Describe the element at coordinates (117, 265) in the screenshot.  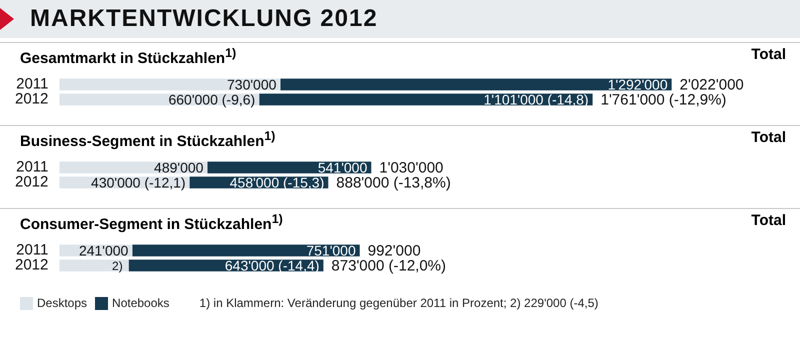
I see `annotation: 2)` at that location.